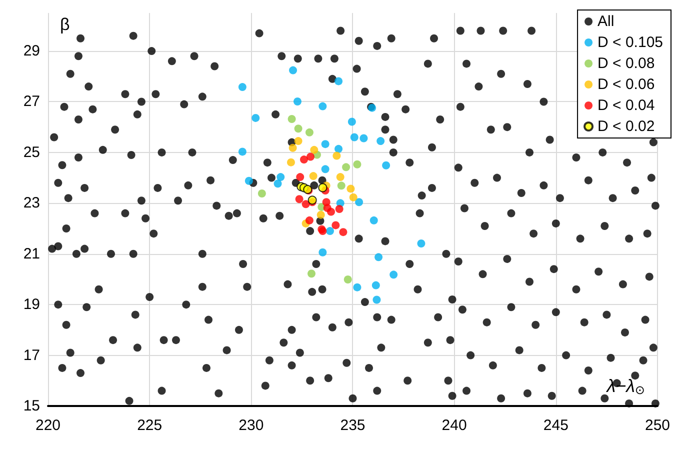  Describe the element at coordinates (149, 425) in the screenshot. I see `x-tick-label: 225` at that location.